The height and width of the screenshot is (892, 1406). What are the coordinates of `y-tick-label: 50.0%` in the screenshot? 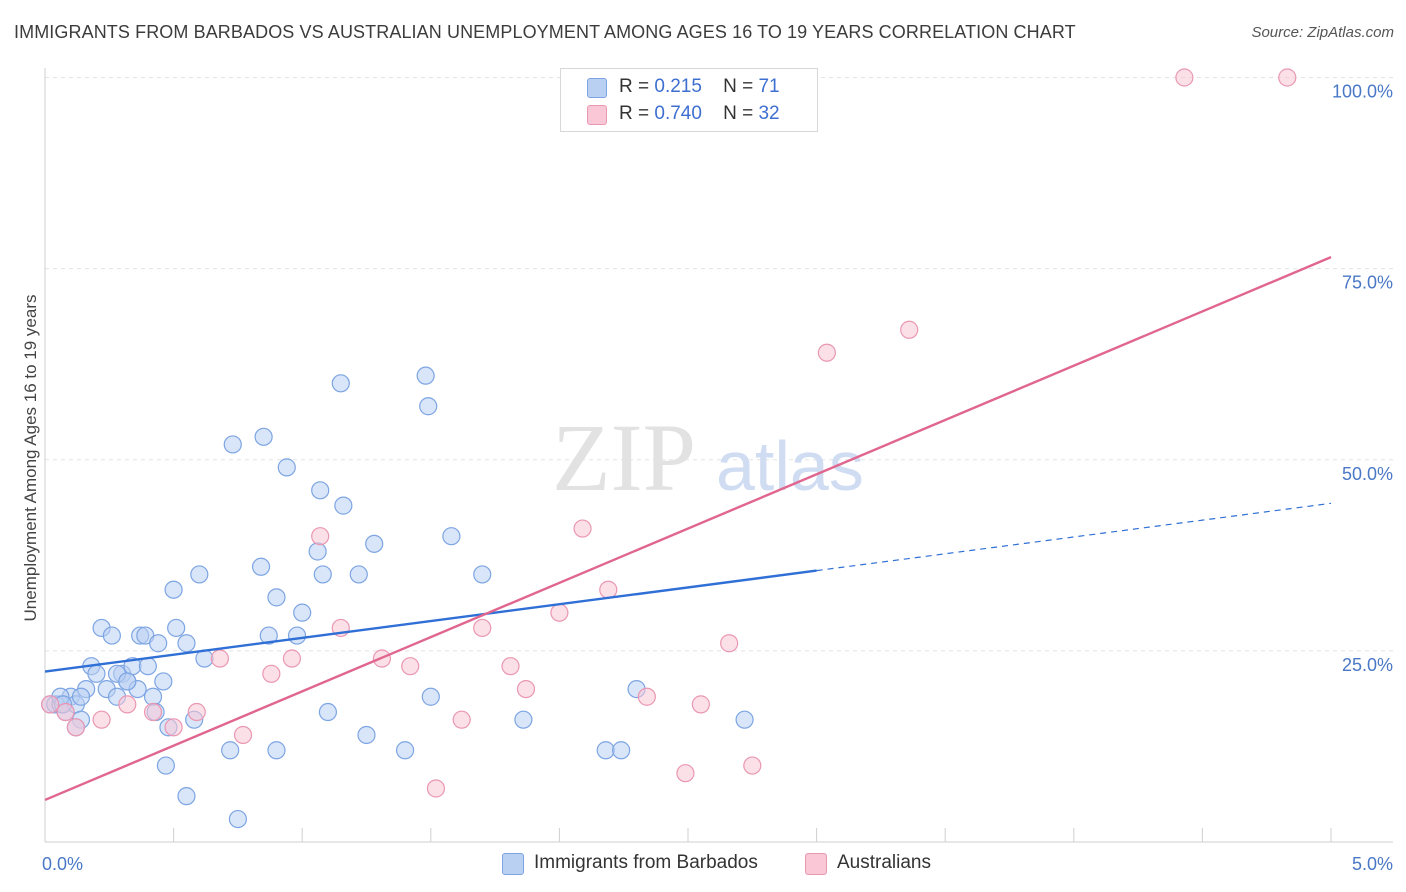 It's located at (1367, 474).